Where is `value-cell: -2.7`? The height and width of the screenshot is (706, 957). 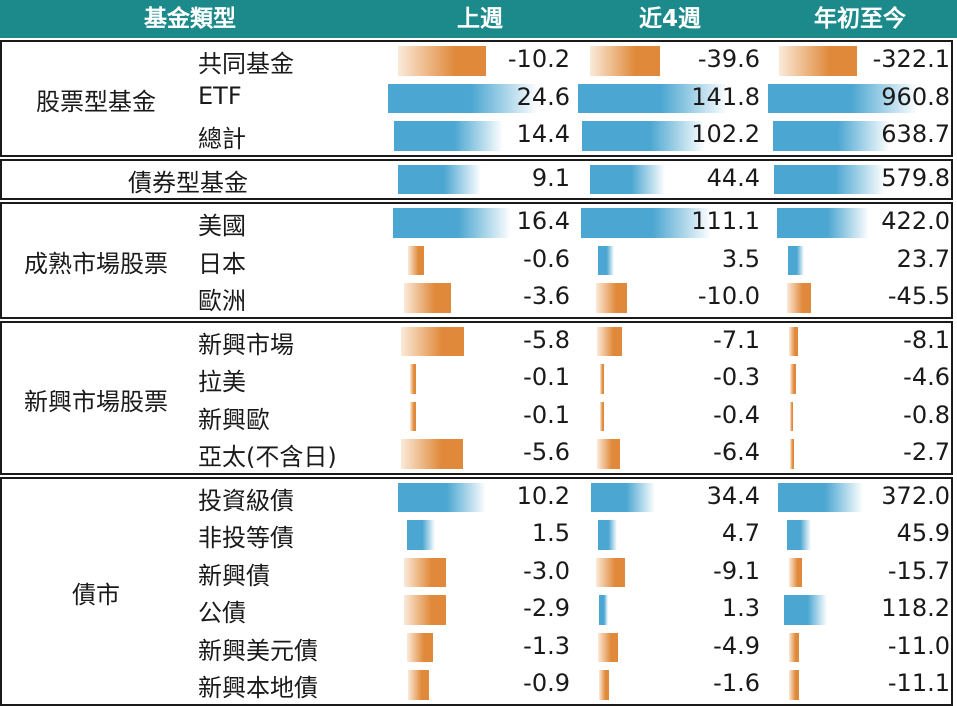 value-cell: -2.7 is located at coordinates (926, 452).